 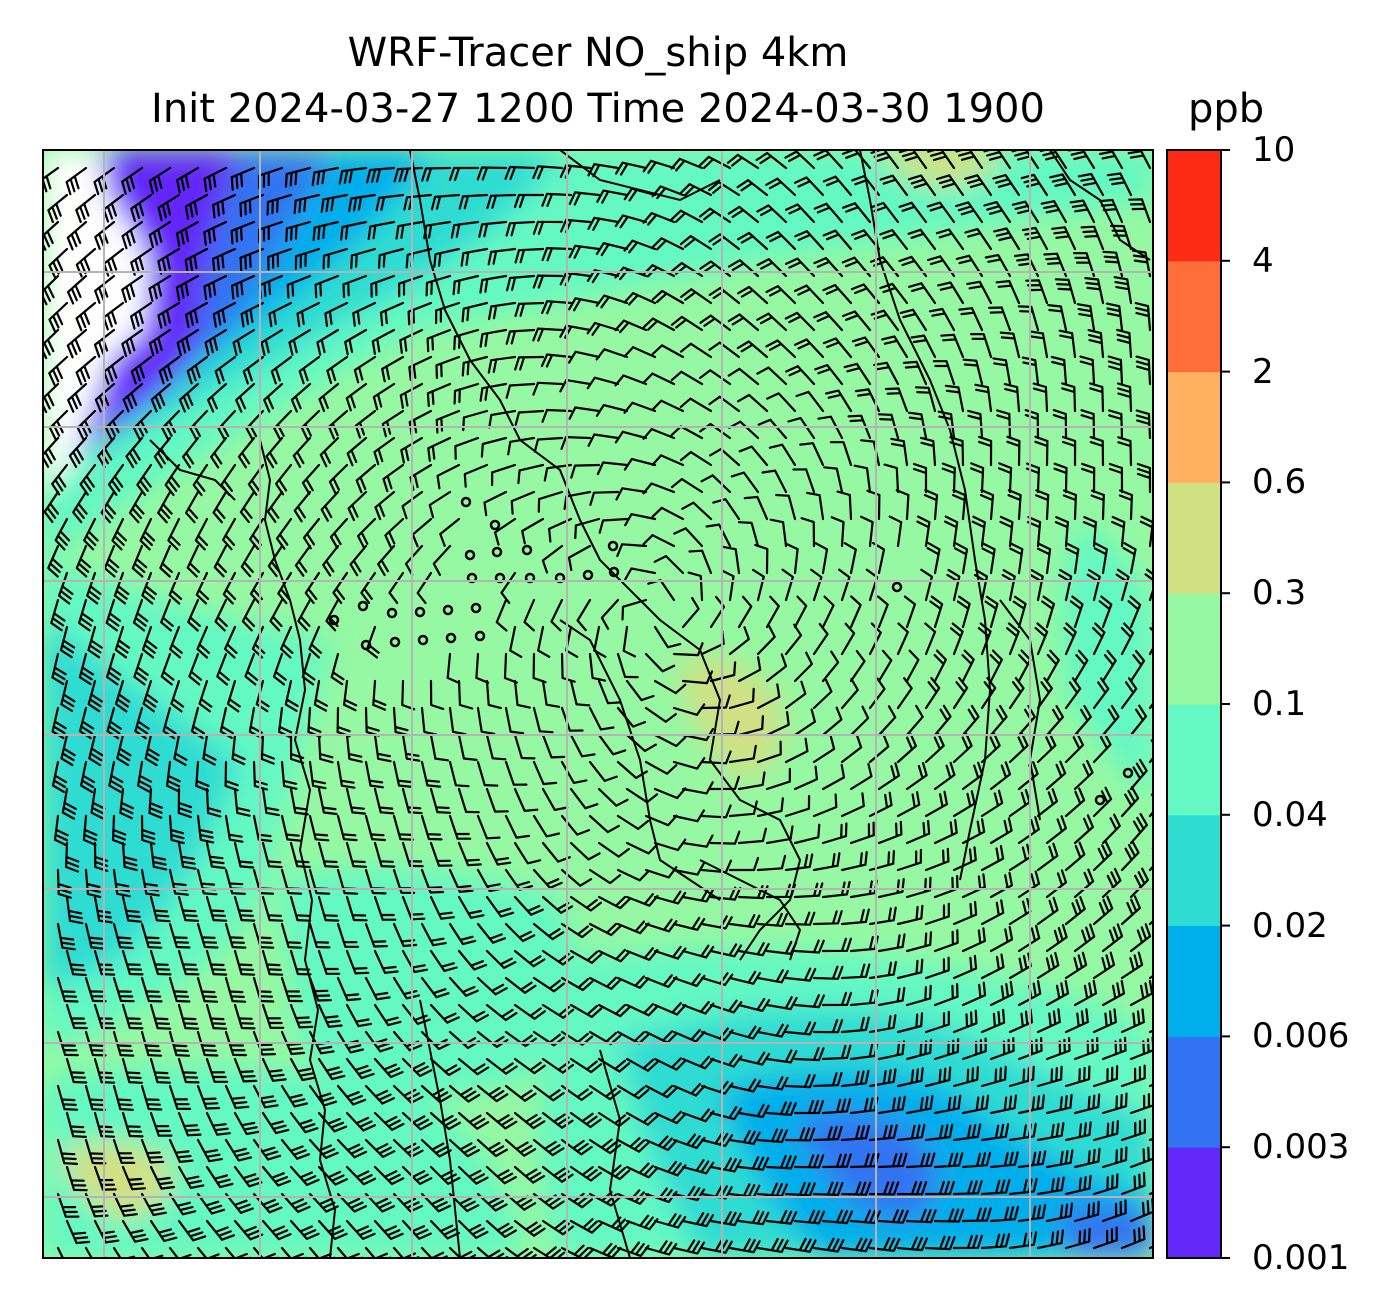 What do you see at coordinates (1301, 1036) in the screenshot?
I see `colorbar-tick-label: 0.006` at bounding box center [1301, 1036].